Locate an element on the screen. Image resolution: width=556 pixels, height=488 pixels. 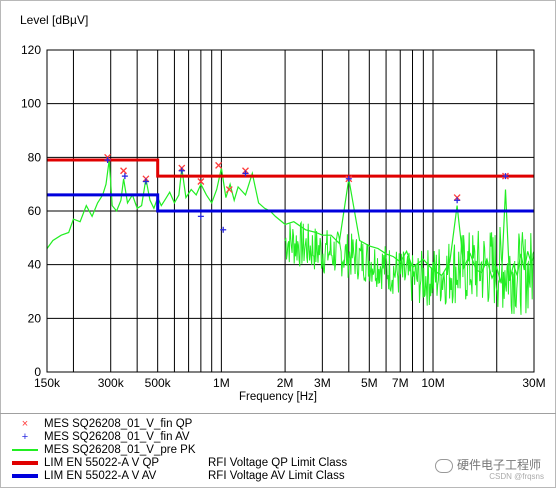
legend-entry: + MES SQ26208_01_V_fin AV is located at coordinates (222, 437).